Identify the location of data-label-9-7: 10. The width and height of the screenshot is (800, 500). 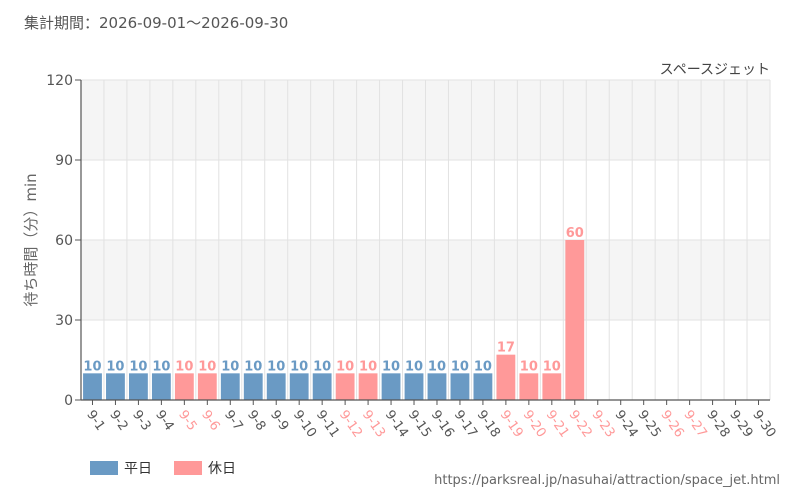
(230, 366).